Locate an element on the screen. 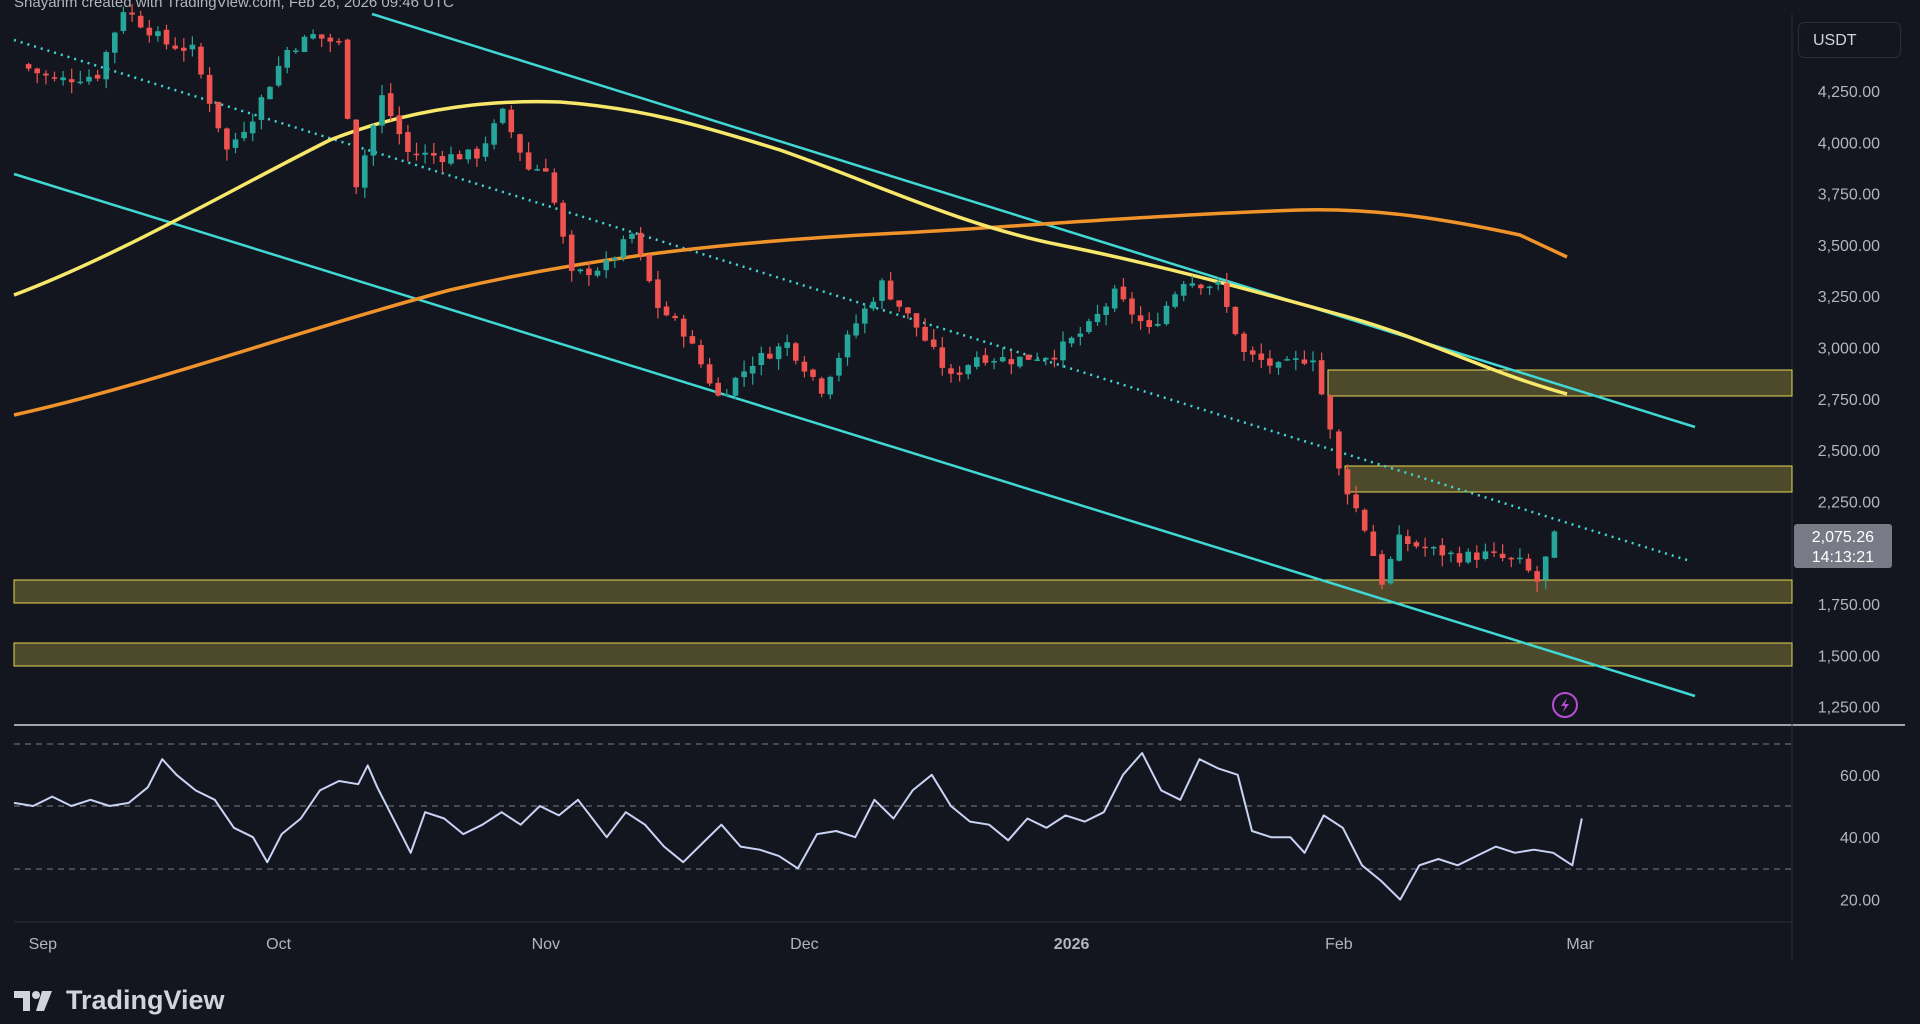 The width and height of the screenshot is (1920, 1024). time-axis: Sep Oct Nov Dec 2026 Feb Mar is located at coordinates (812, 944).